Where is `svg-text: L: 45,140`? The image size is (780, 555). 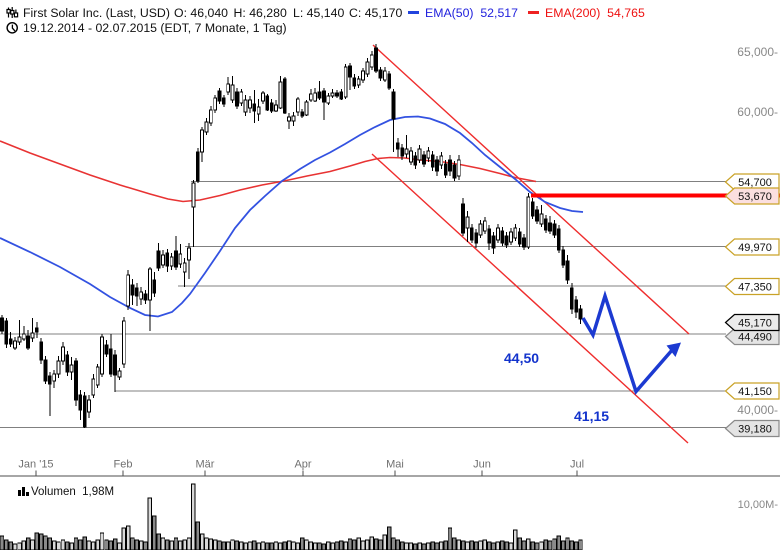
svg-text: L: 45,140 is located at coordinates (318, 13).